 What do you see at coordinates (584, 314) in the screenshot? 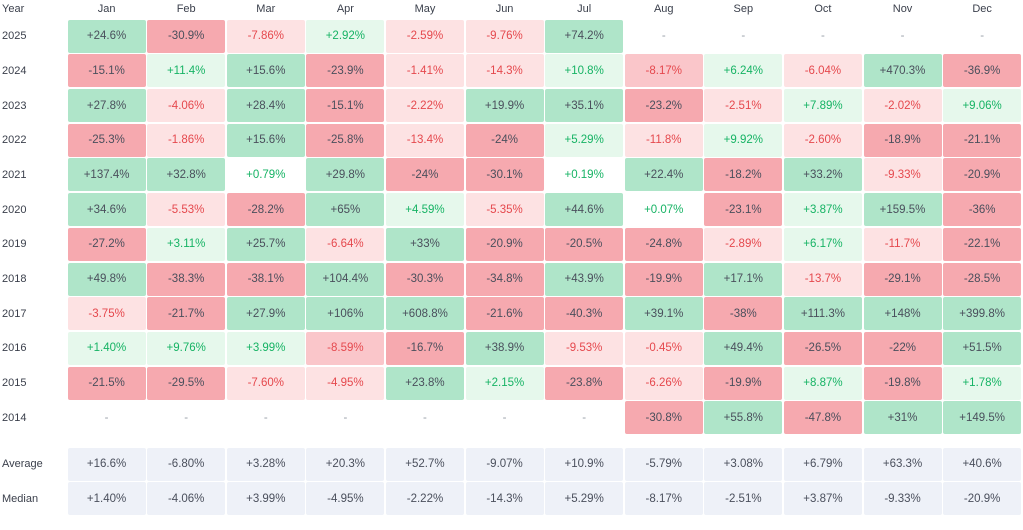
I see `return-cell-2017-jul: -40.3%` at bounding box center [584, 314].